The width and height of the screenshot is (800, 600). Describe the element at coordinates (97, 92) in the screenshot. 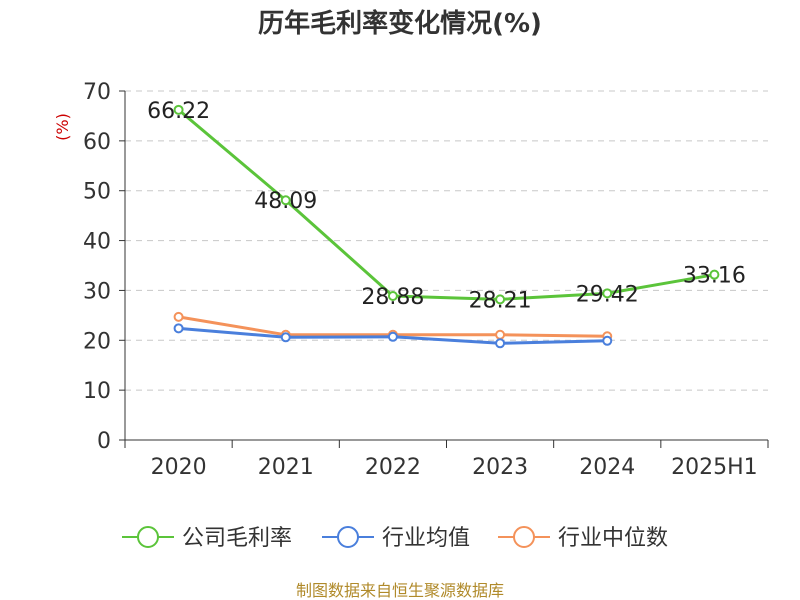

I see `y-tick-label: 70` at that location.